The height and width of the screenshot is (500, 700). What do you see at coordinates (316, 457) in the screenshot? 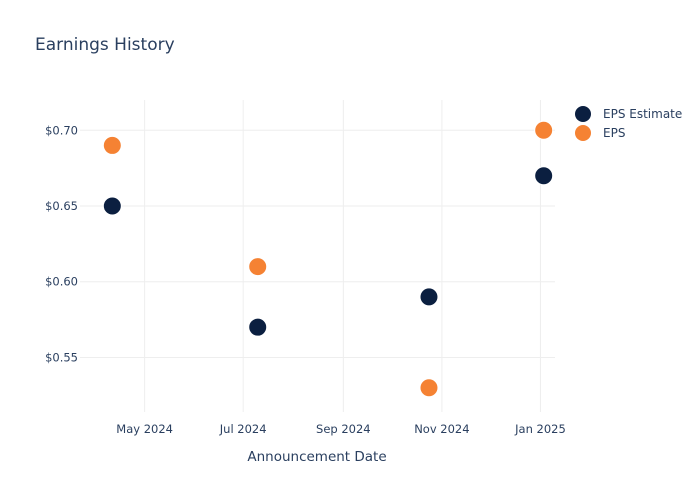
I see `x-axis-label: Announcement Date` at bounding box center [316, 457].